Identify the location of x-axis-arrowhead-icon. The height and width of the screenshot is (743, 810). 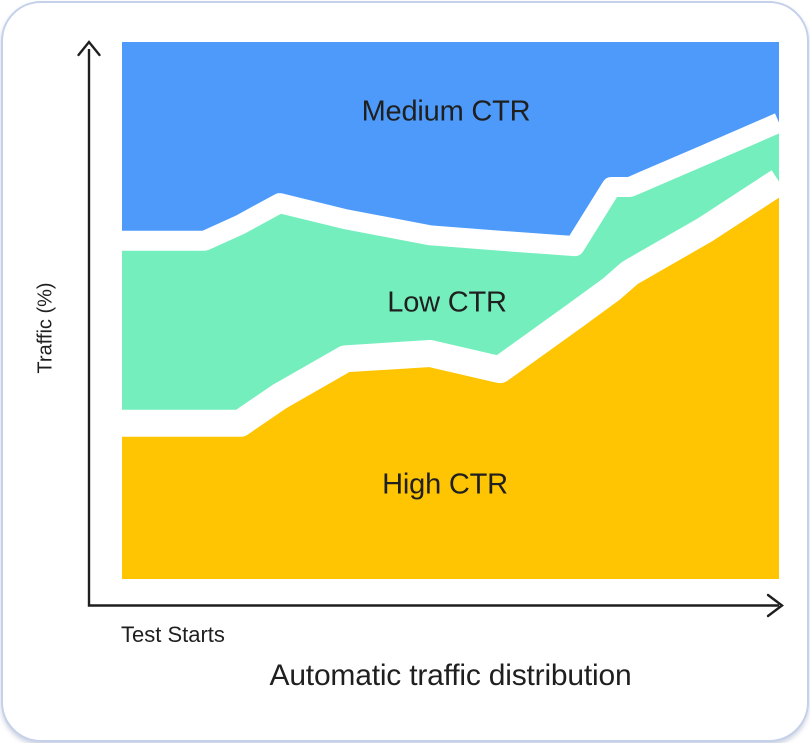
(775, 605).